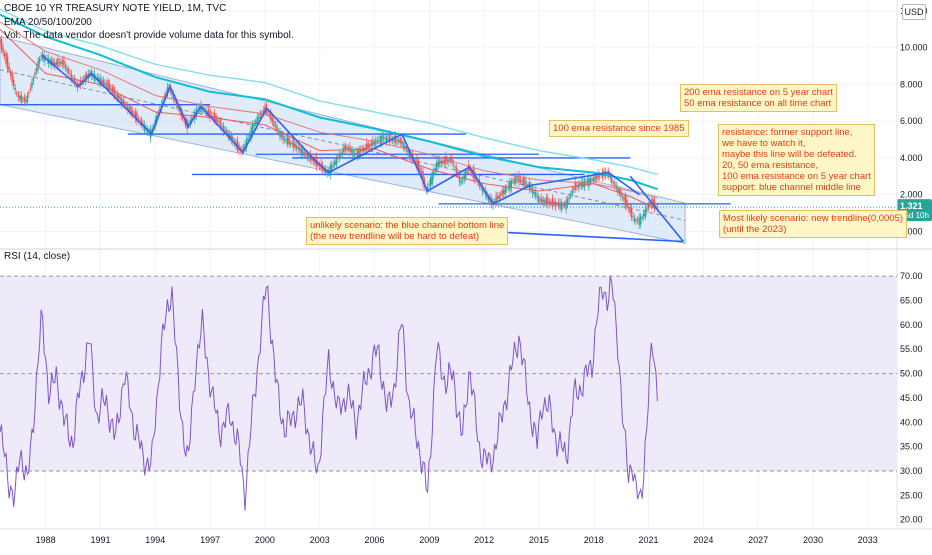 The width and height of the screenshot is (932, 555). Describe the element at coordinates (210, 540) in the screenshot. I see `x-tick-label: 1997` at that location.